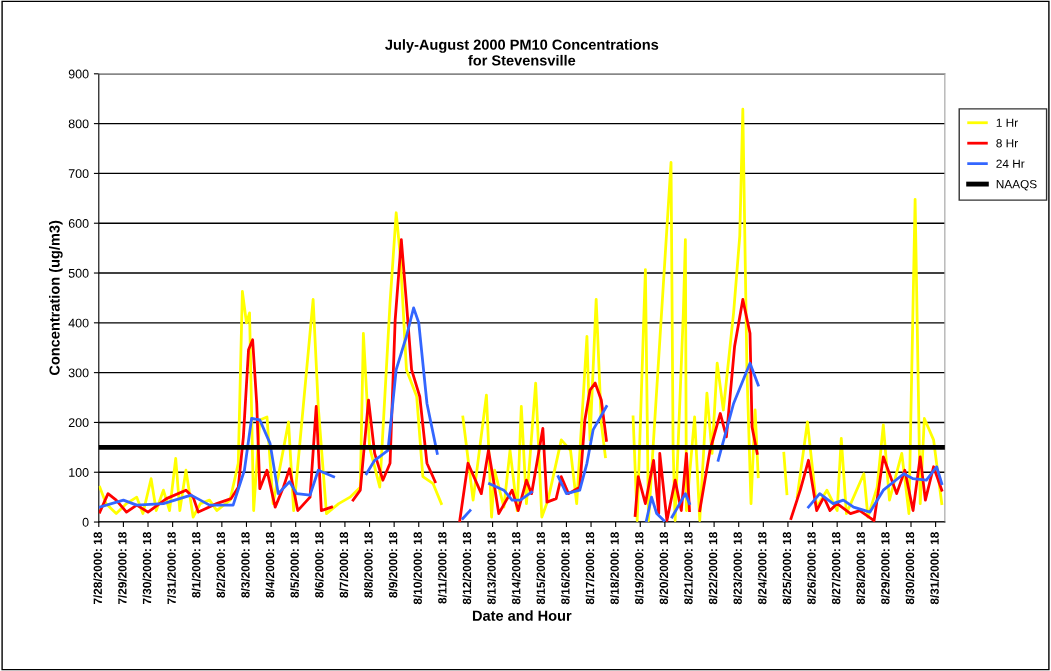  I want to click on y-tick-label: 800, so click(78, 124).